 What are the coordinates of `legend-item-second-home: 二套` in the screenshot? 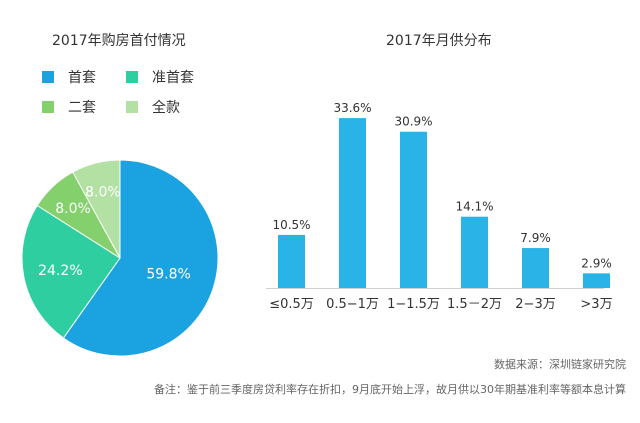 It's located at (69, 107).